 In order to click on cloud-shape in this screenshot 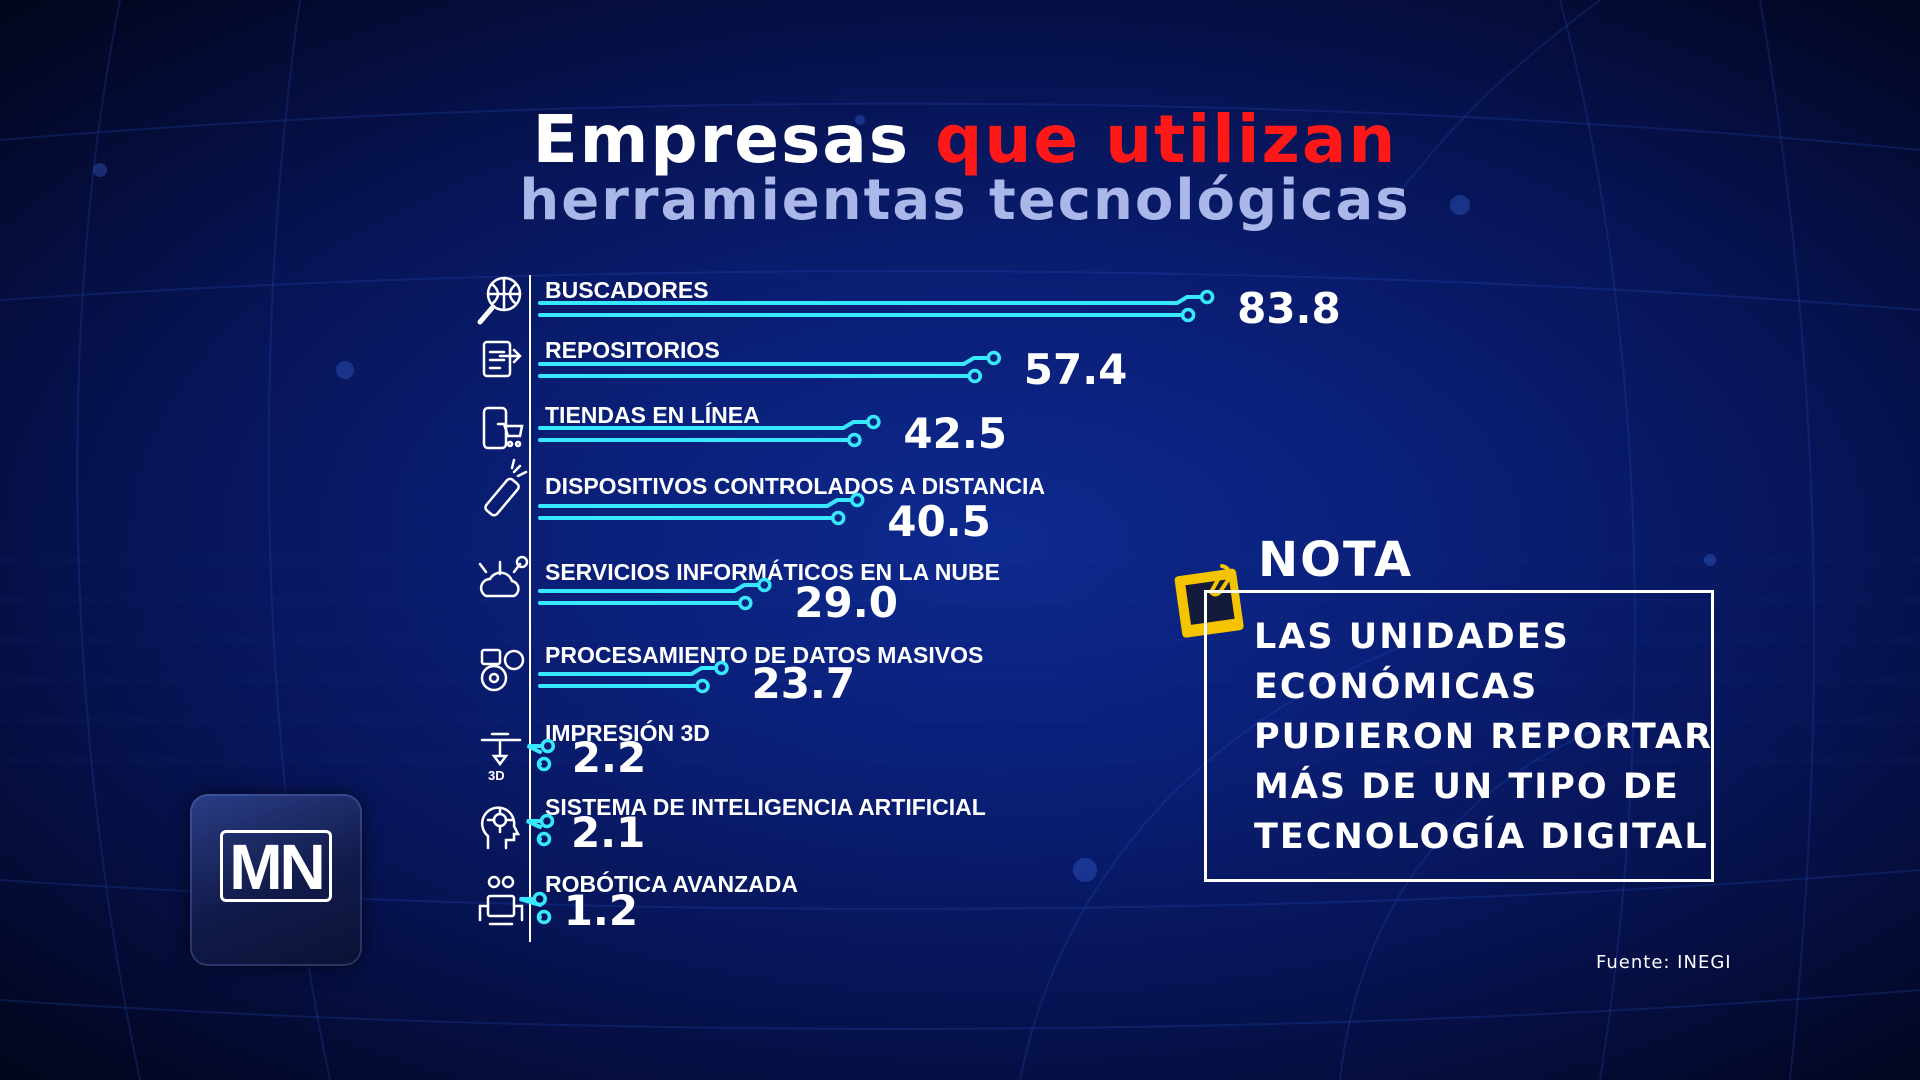, I will do `click(499, 584)`.